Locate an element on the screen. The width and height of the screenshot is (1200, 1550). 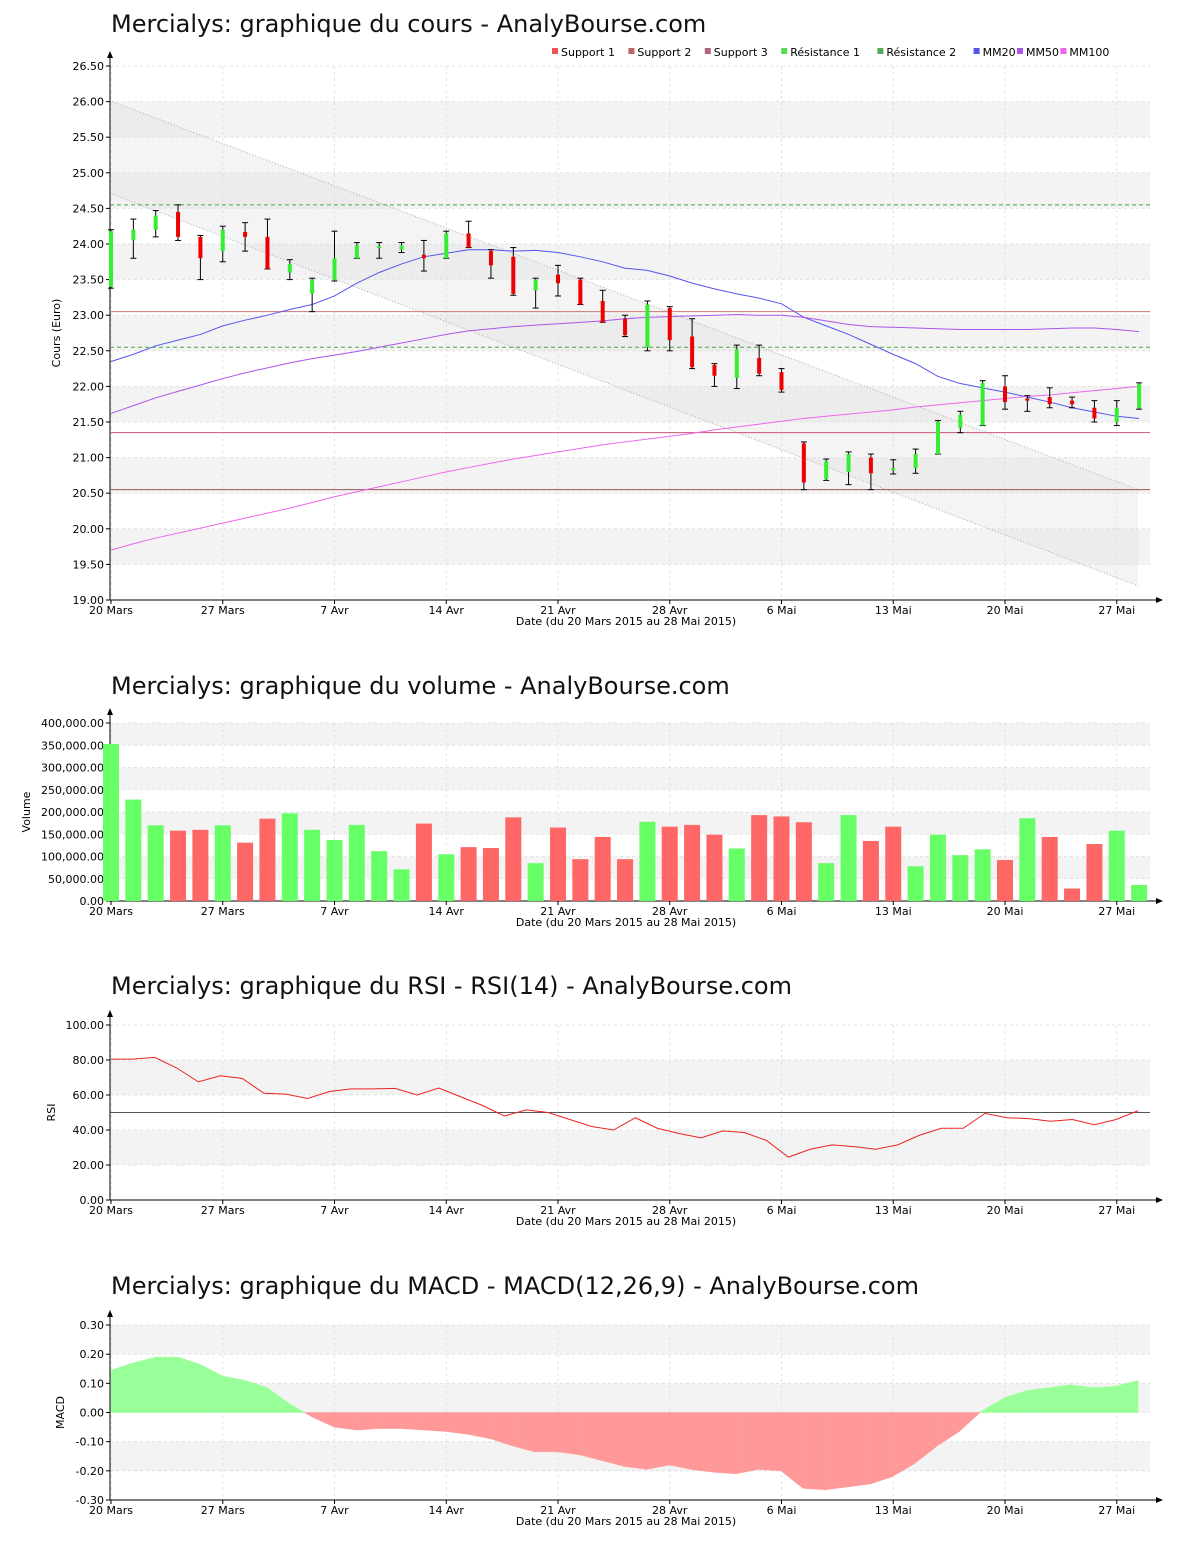
y-tick-label: 100,000.00 is located at coordinates (72, 857).